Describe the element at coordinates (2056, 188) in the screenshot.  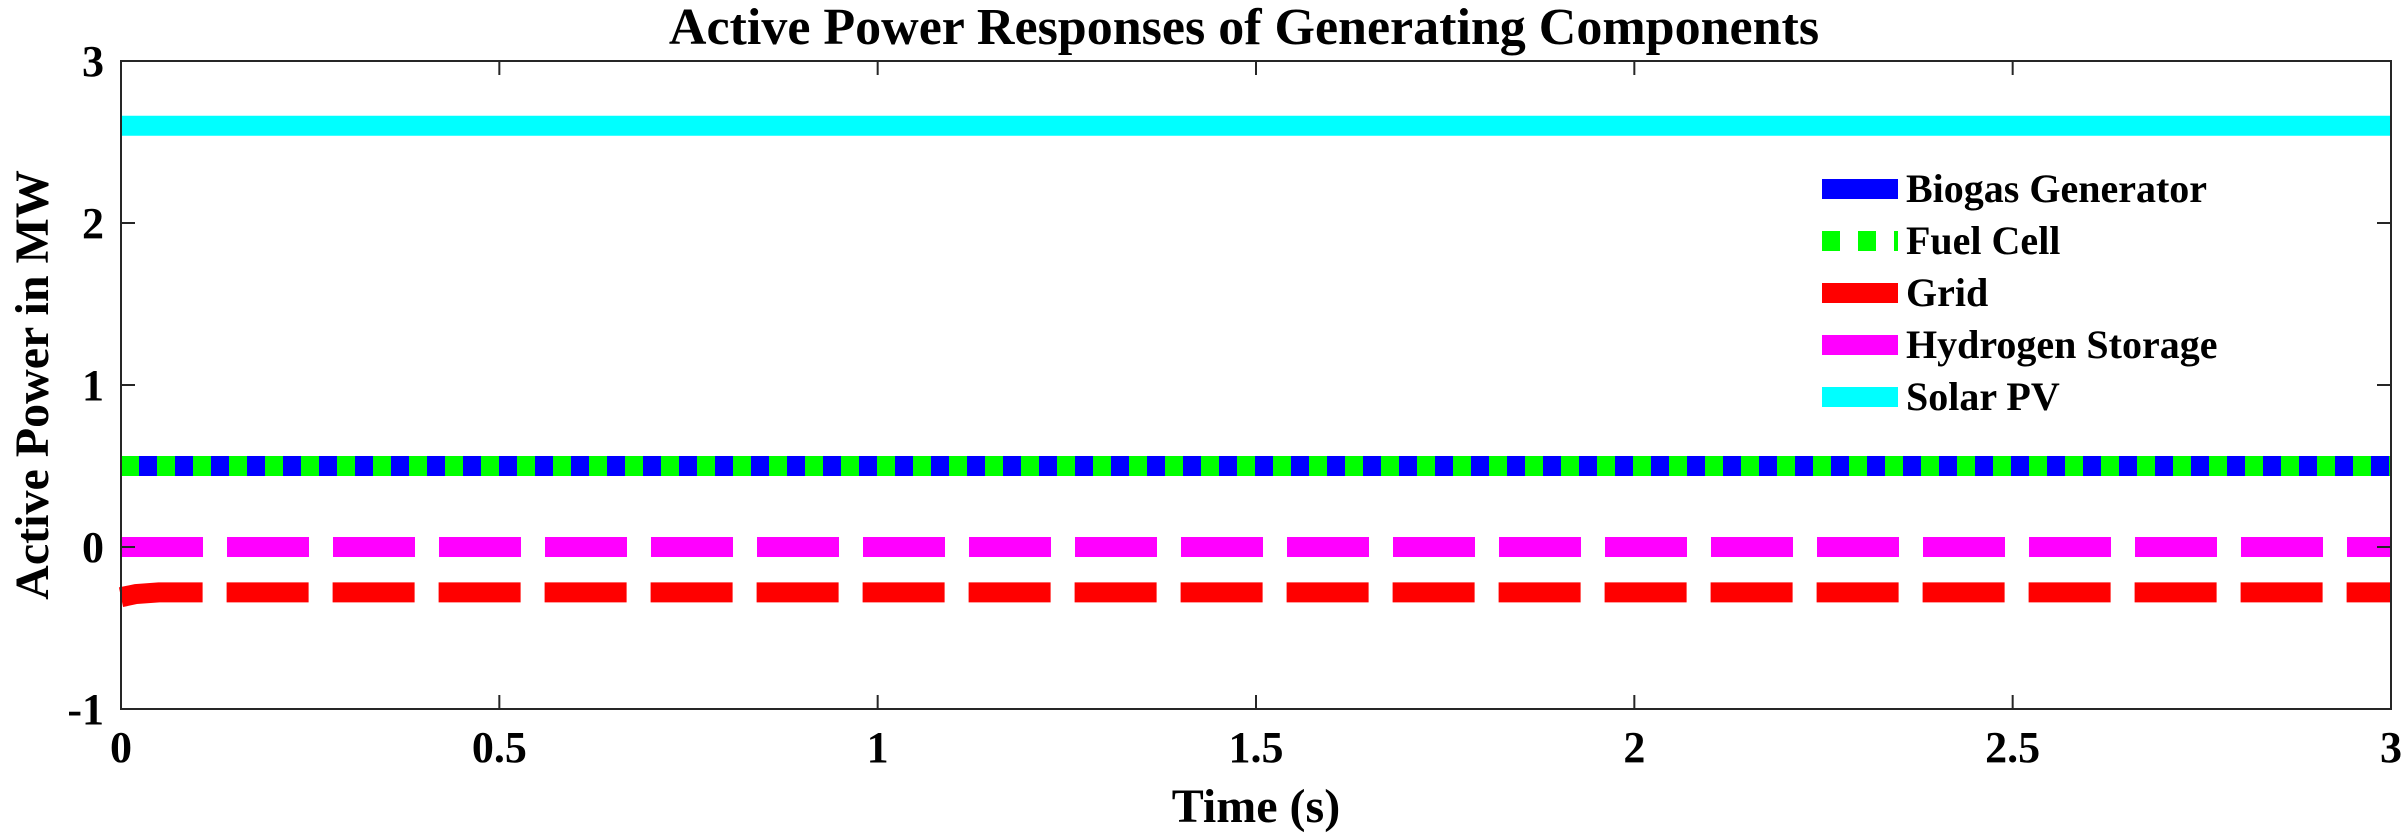
I see `legend-label-biogas-generator: Biogas Generator` at that location.